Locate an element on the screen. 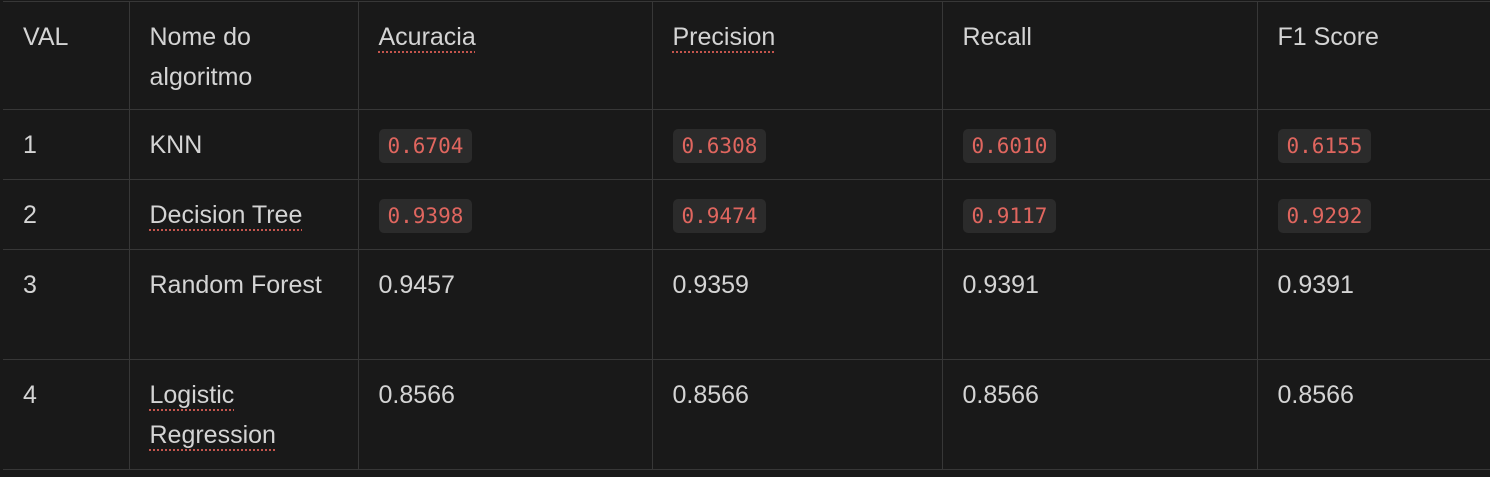 This screenshot has width=1490, height=477. header-cell-algorithm: Nome do algoritmo is located at coordinates (243, 55).